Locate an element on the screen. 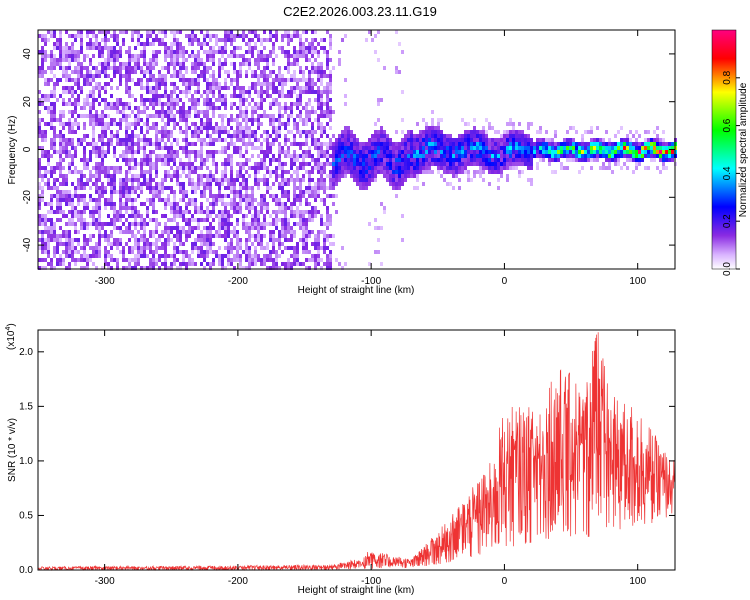  svg-text: (x104) is located at coordinates (11, 336).